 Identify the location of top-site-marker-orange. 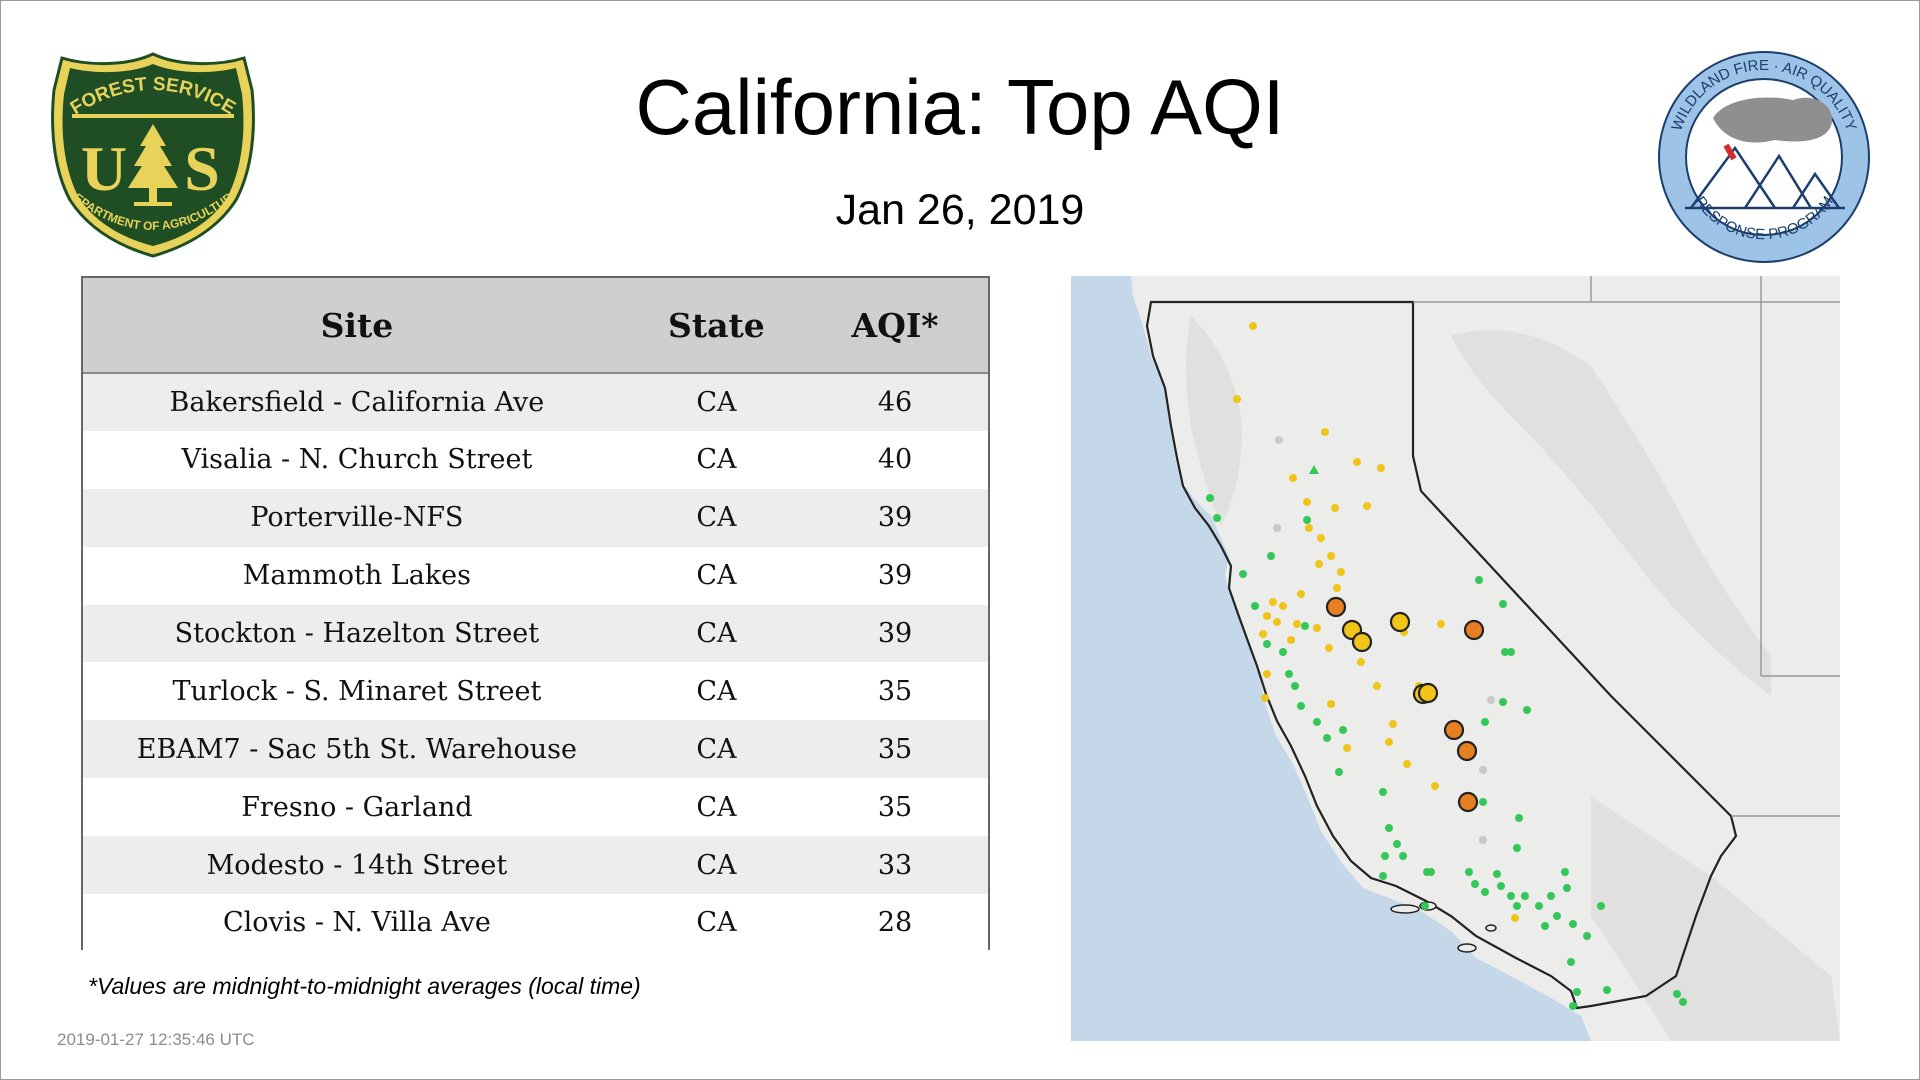
(1468, 802).